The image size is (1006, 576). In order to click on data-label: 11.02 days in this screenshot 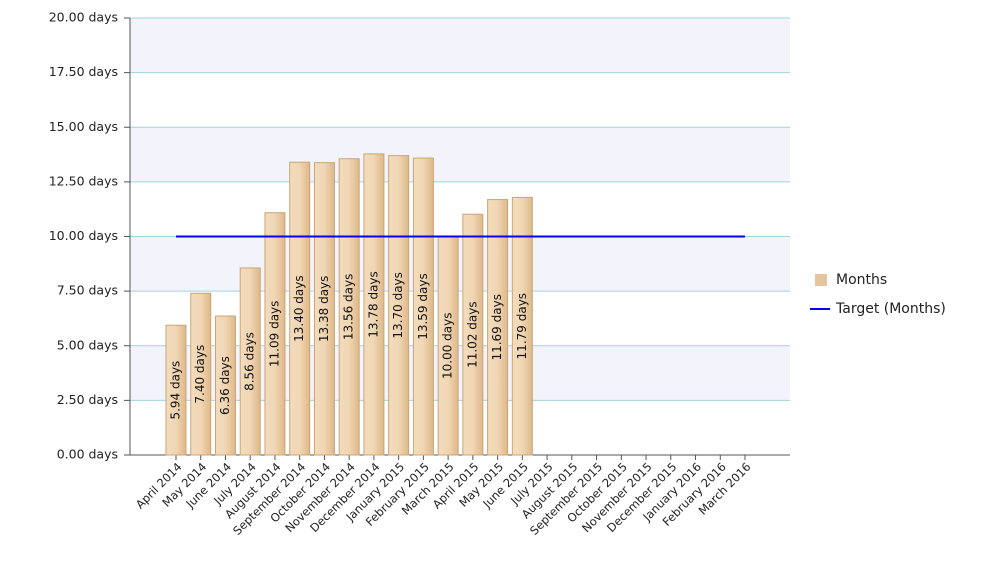, I will do `click(472, 334)`.